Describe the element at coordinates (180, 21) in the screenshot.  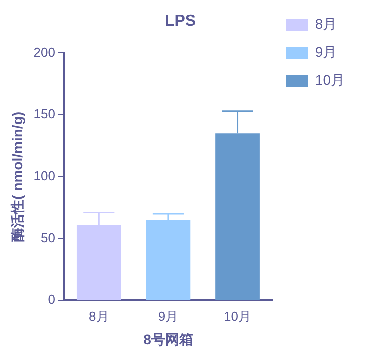
I see `chart-title: LPS` at that location.